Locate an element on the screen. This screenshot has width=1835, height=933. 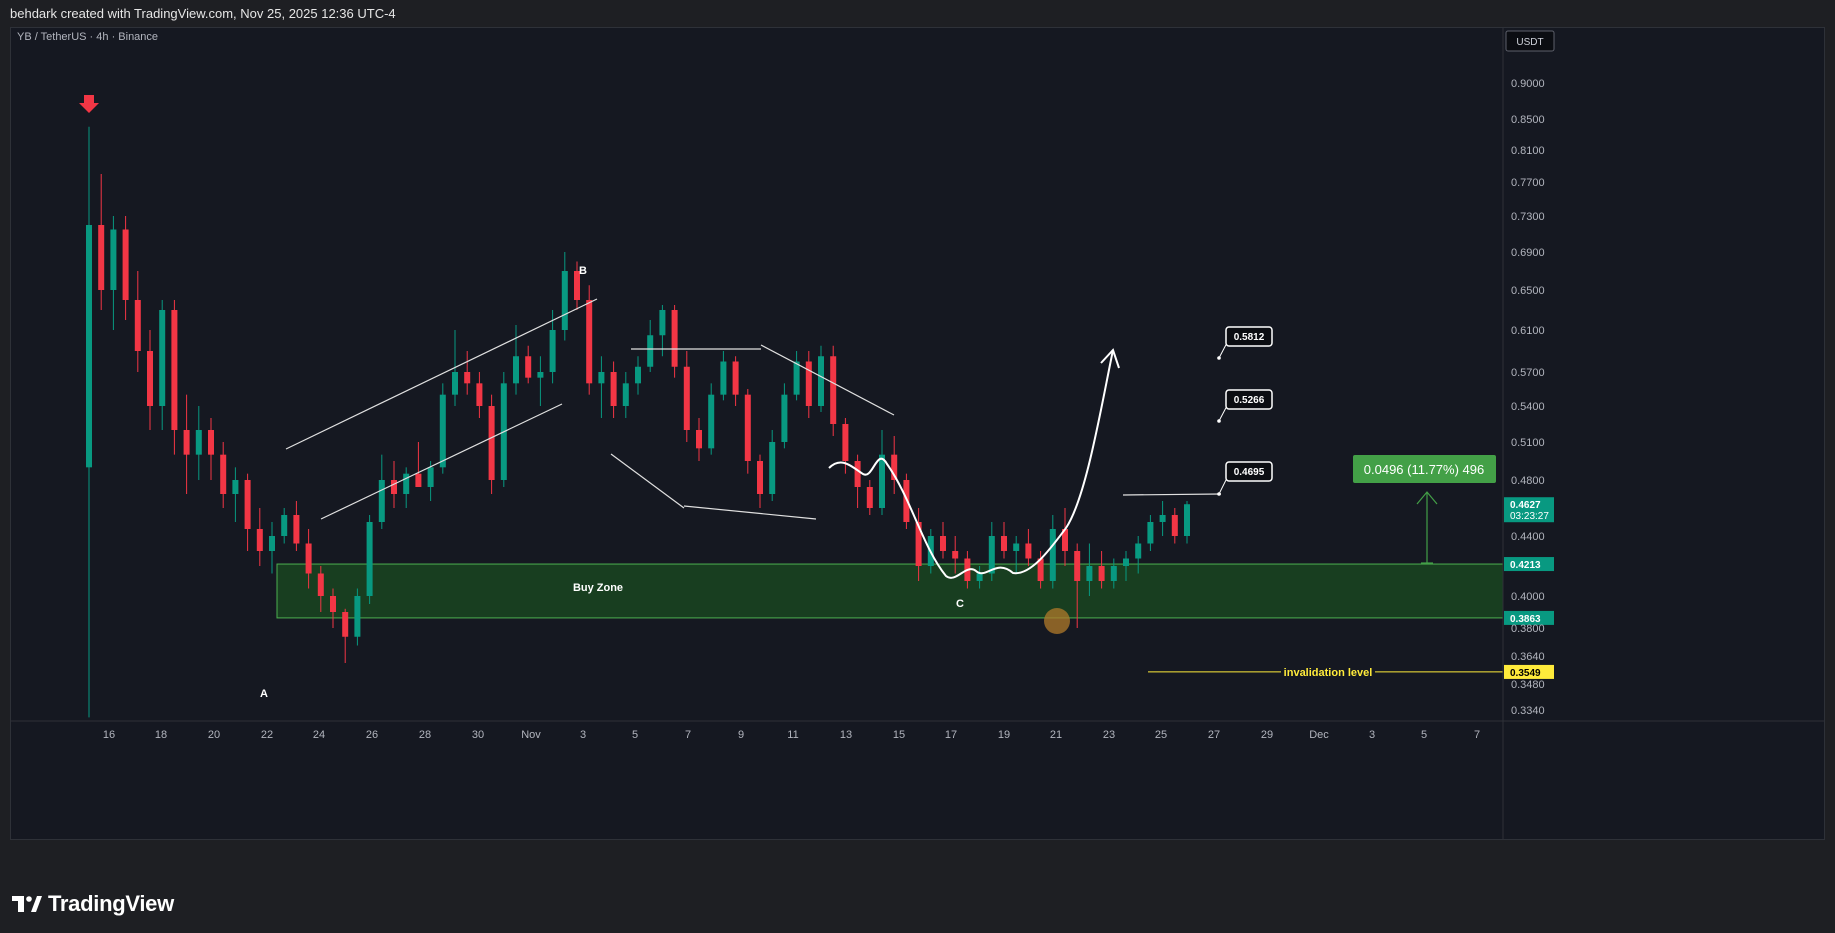
wick-low-highlight-circle is located at coordinates (1057, 621).